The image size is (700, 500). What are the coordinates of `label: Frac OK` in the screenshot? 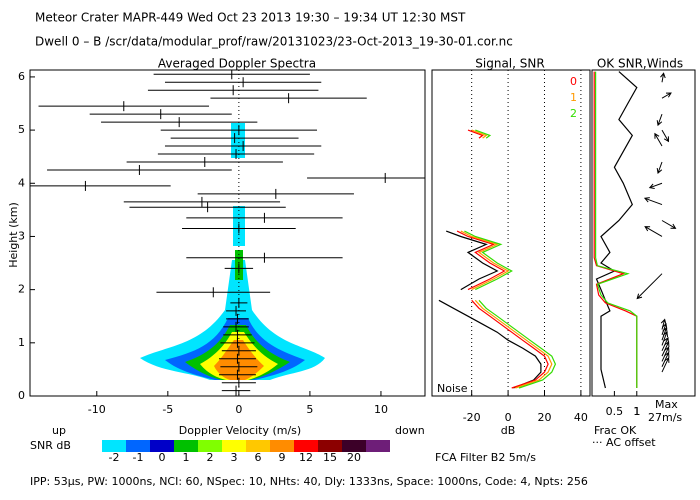 It's located at (615, 430).